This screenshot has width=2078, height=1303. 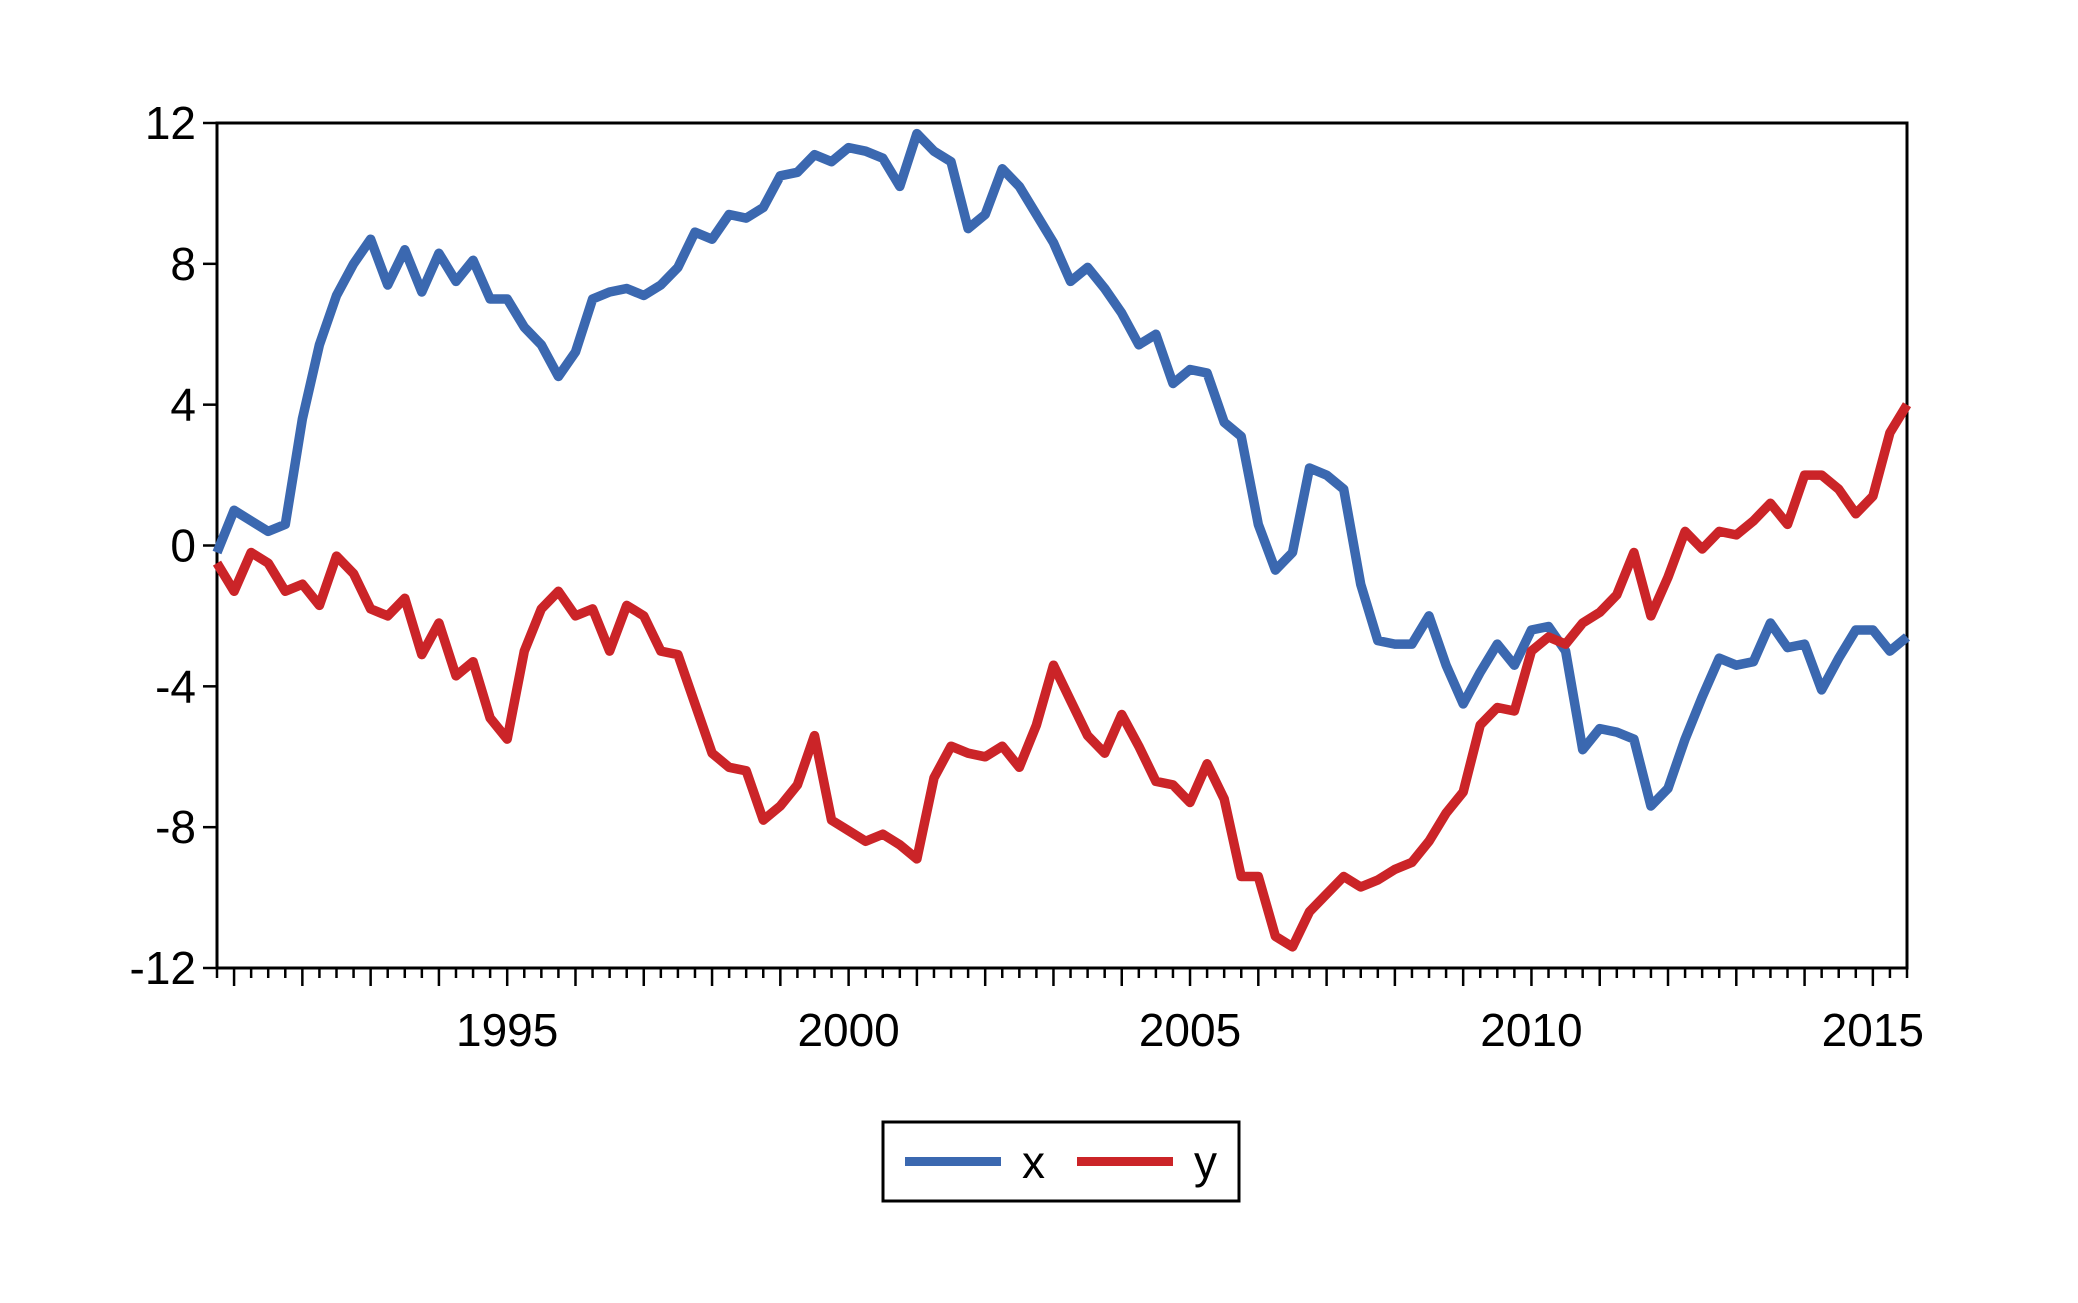 I want to click on y-axis-tick-label: -8, so click(x=175, y=827).